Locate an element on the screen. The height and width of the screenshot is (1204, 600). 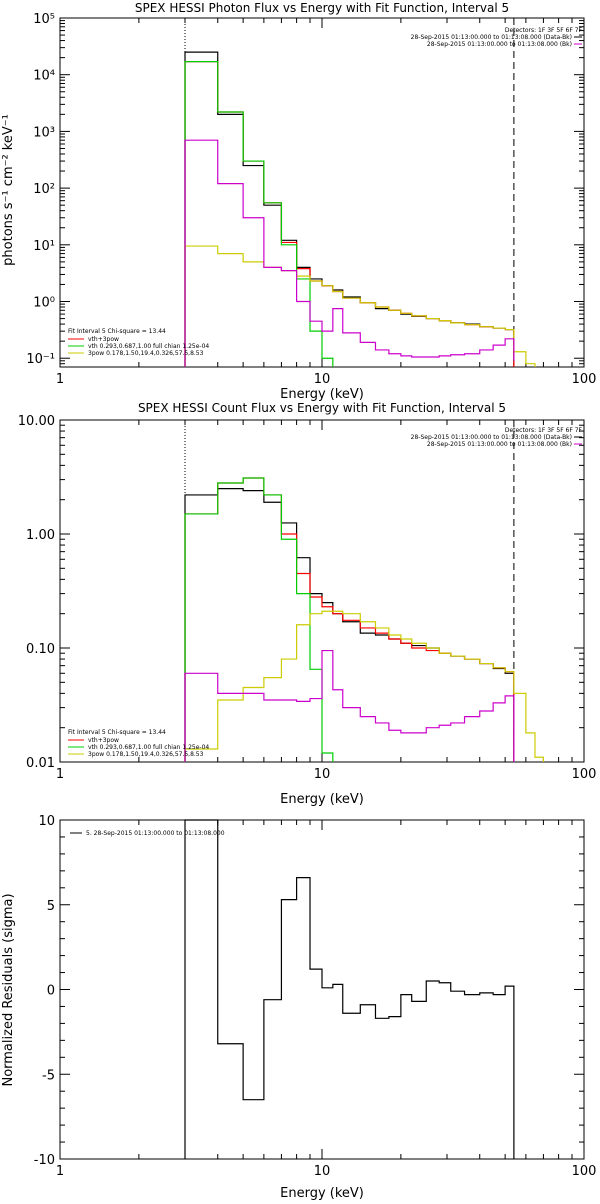
photon-flux-header-detectors: Detectors: 1F 3F 5F 6F 7F is located at coordinates (544, 30).